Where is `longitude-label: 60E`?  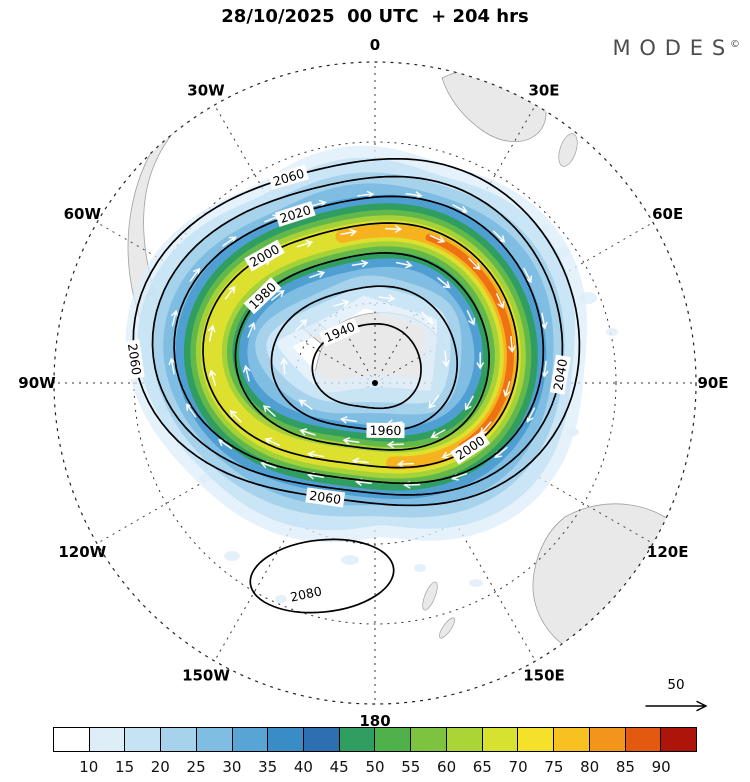 longitude-label: 60E is located at coordinates (667, 214).